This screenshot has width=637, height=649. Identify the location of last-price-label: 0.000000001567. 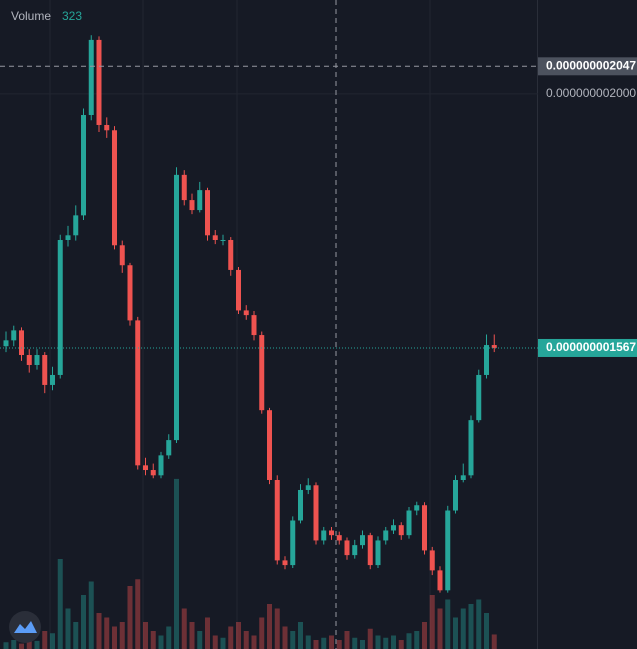
(591, 347).